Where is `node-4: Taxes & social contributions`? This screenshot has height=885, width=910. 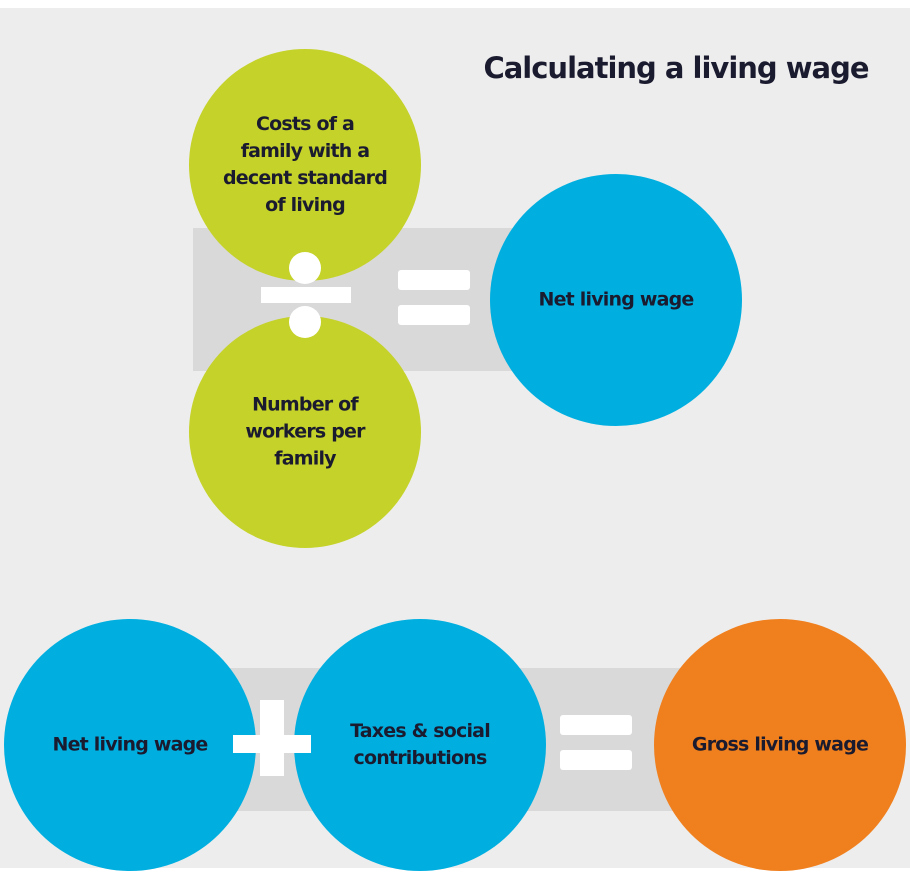 node-4: Taxes & social contributions is located at coordinates (420, 745).